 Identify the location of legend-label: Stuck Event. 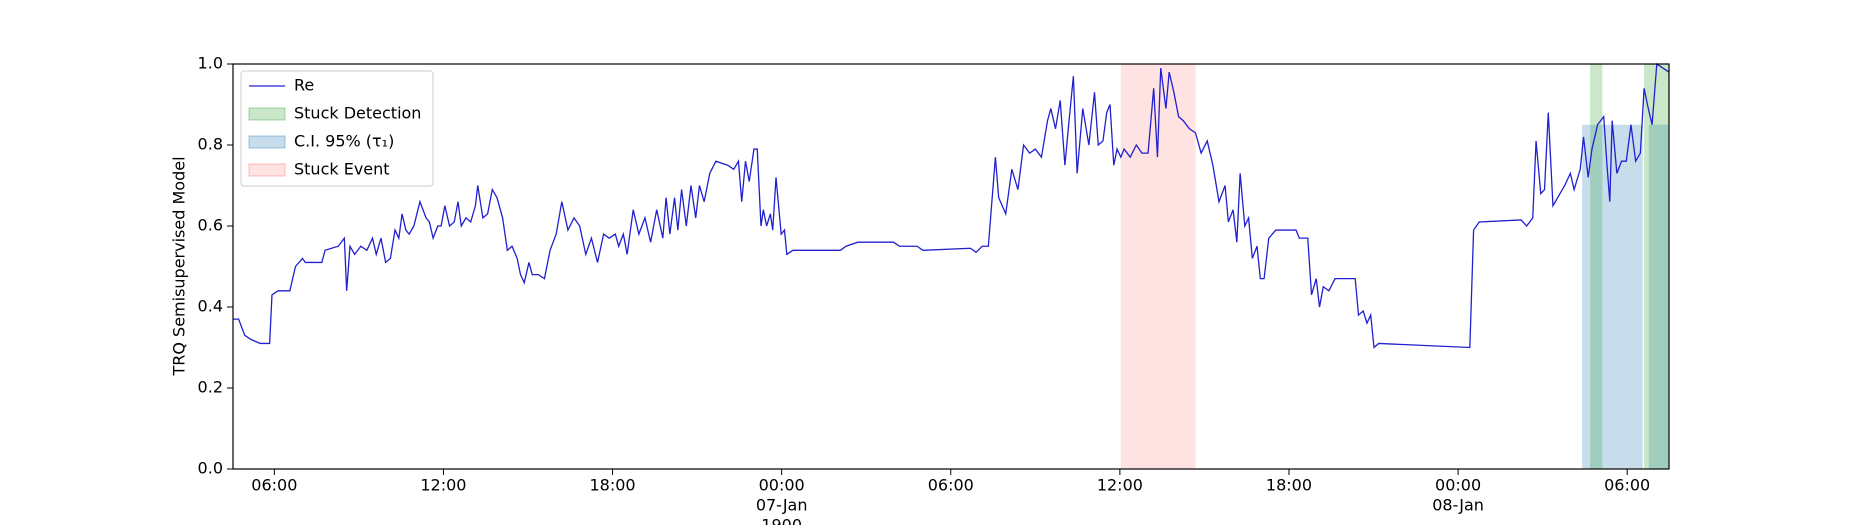
(342, 169).